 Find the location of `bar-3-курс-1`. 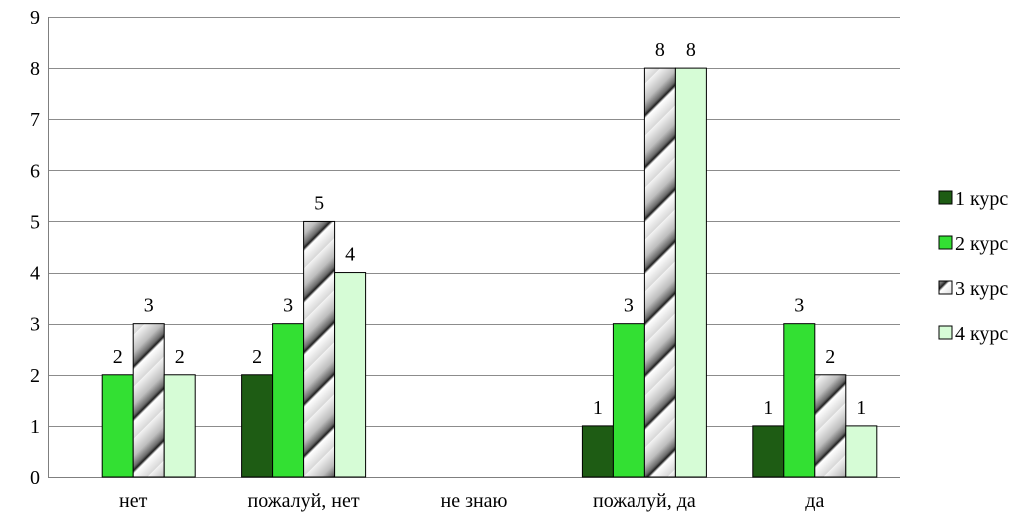

bar-3-курс-1 is located at coordinates (319, 349).